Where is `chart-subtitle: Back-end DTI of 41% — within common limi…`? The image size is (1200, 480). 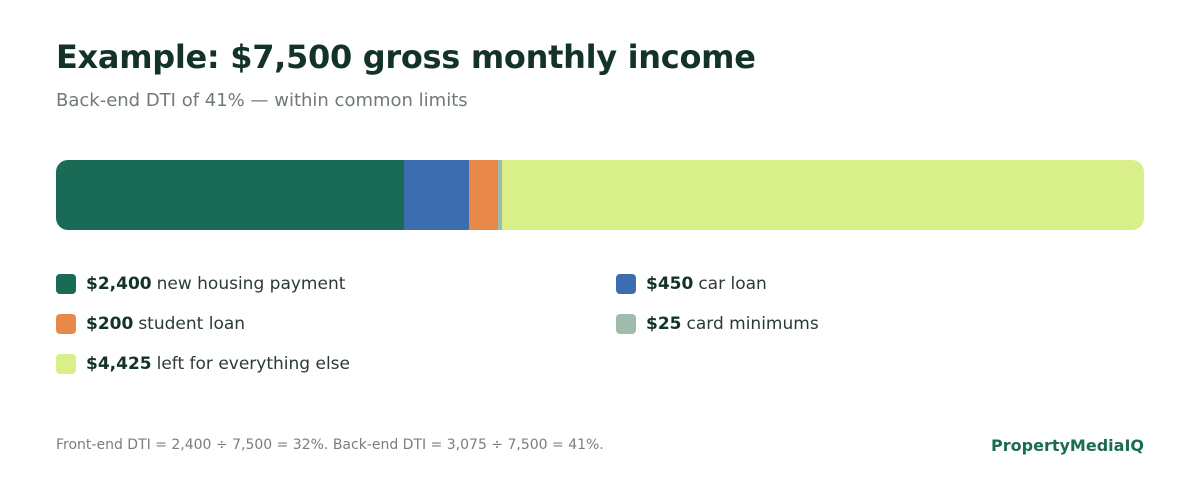 chart-subtitle: Back-end DTI of 41% — within common limi… is located at coordinates (262, 100).